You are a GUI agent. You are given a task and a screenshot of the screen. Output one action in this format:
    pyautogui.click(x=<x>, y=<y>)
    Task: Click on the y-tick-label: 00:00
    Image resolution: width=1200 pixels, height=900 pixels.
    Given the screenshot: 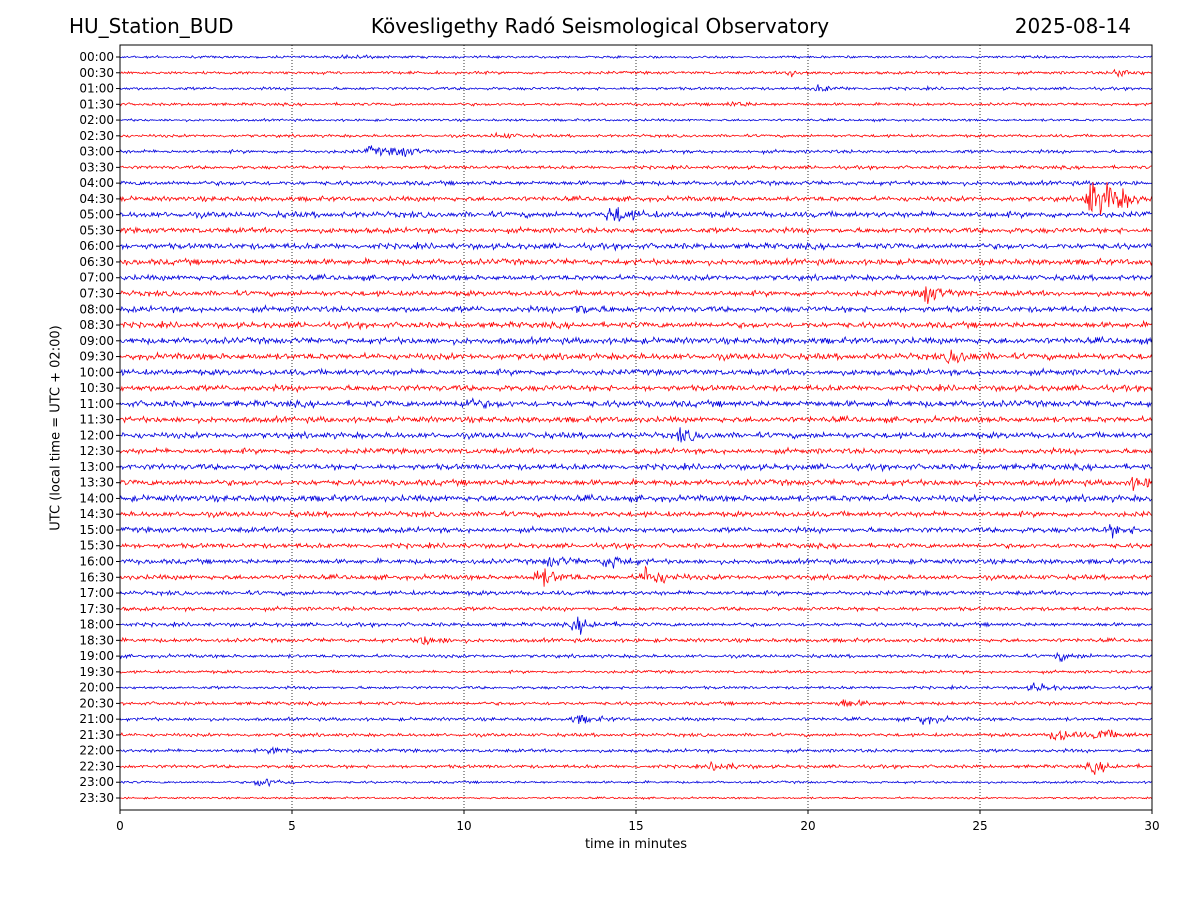 What is the action you would take?
    pyautogui.click(x=96, y=57)
    